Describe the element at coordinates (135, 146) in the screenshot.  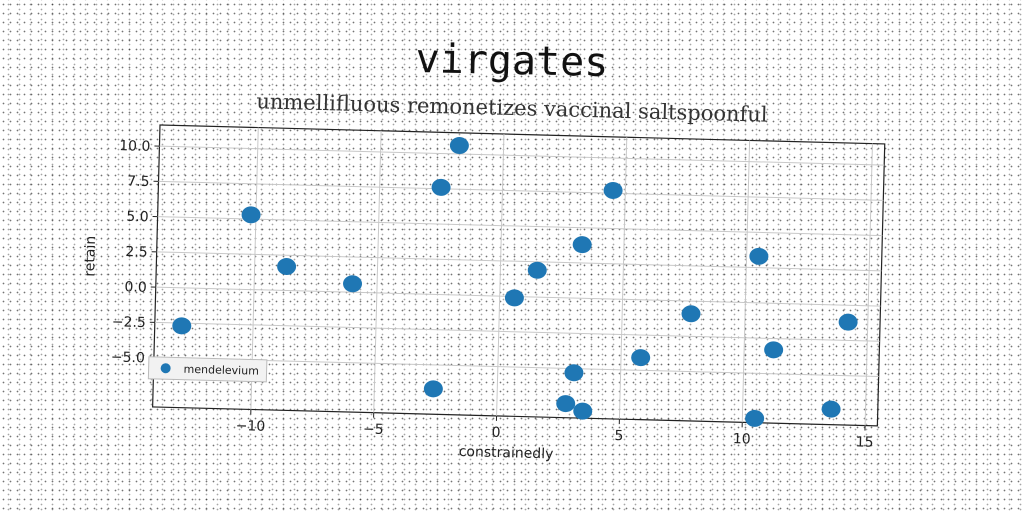
I see `y-tick-label: 10.0` at that location.